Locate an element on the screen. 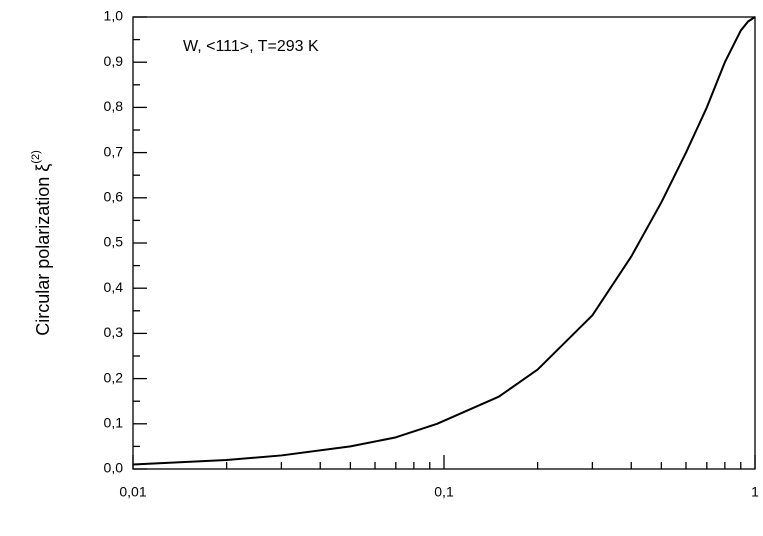  y-tick-label: 0,8 is located at coordinates (114, 106).